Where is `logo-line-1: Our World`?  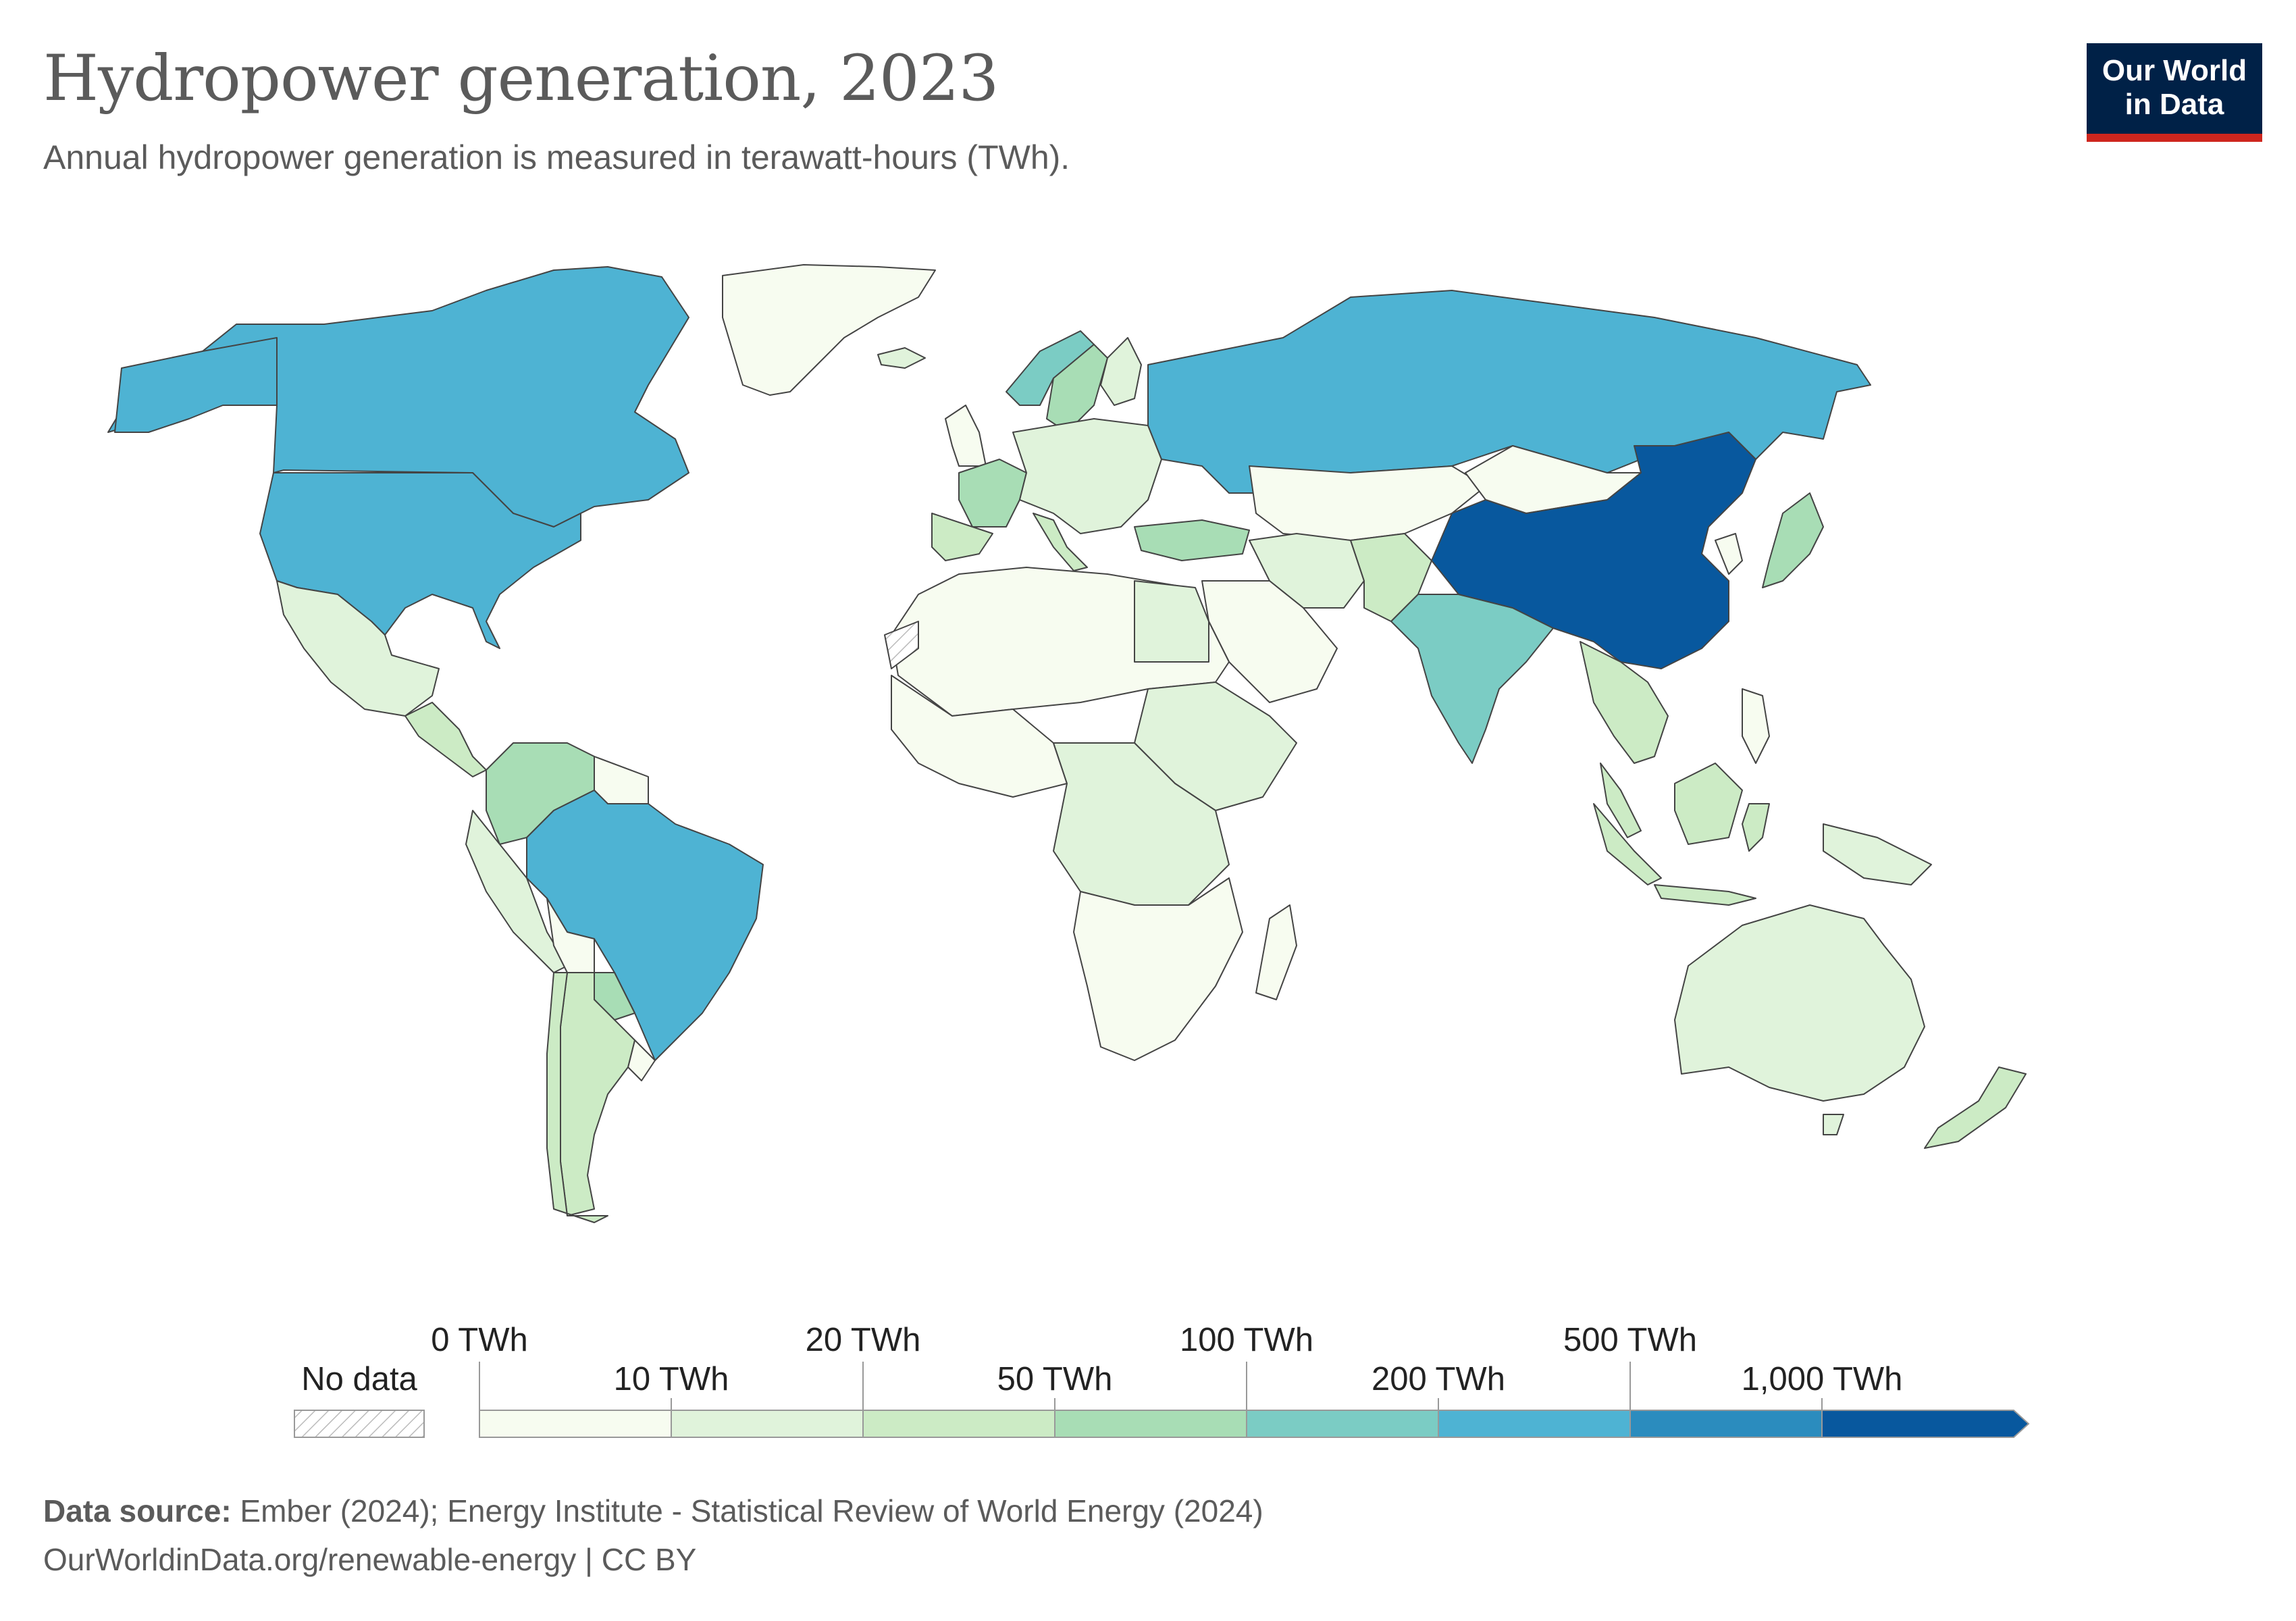
logo-line-1: Our World is located at coordinates (2174, 70).